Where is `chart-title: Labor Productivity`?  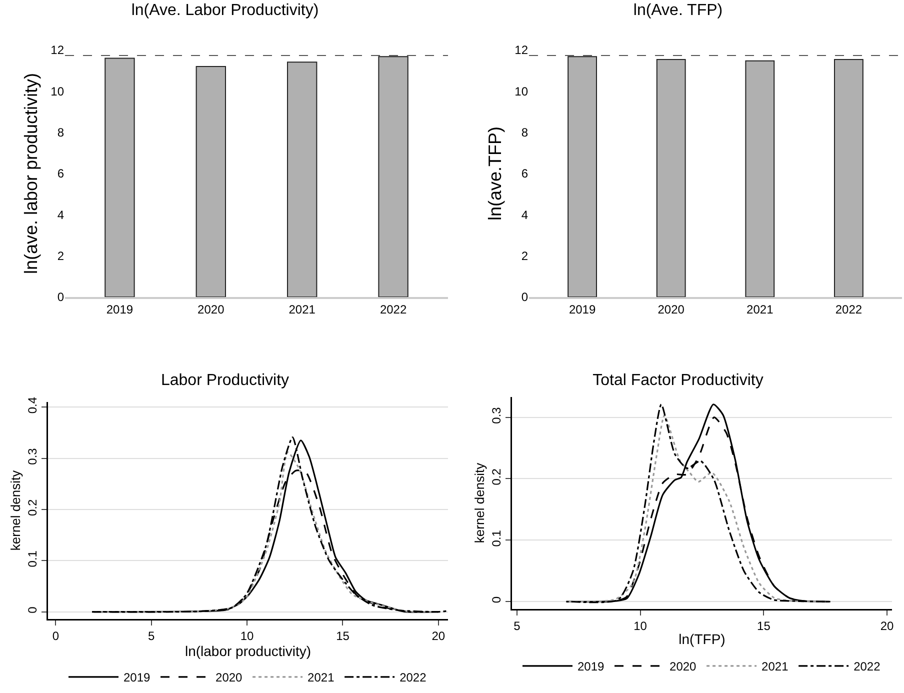 chart-title: Labor Productivity is located at coordinates (225, 381).